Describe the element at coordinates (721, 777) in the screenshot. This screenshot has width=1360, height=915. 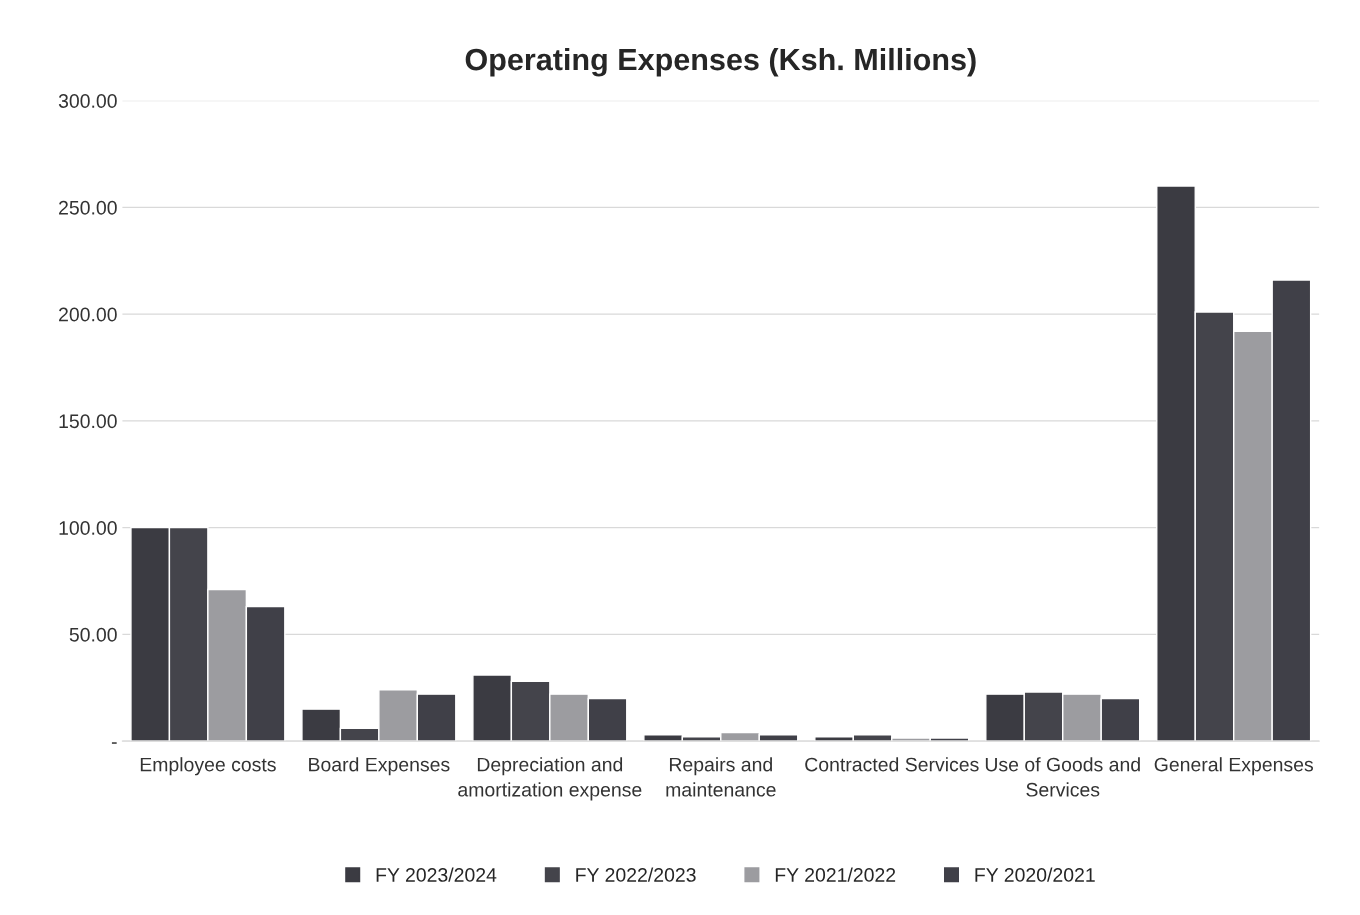
I see `x-tick-label: Repairs and maintenance` at that location.